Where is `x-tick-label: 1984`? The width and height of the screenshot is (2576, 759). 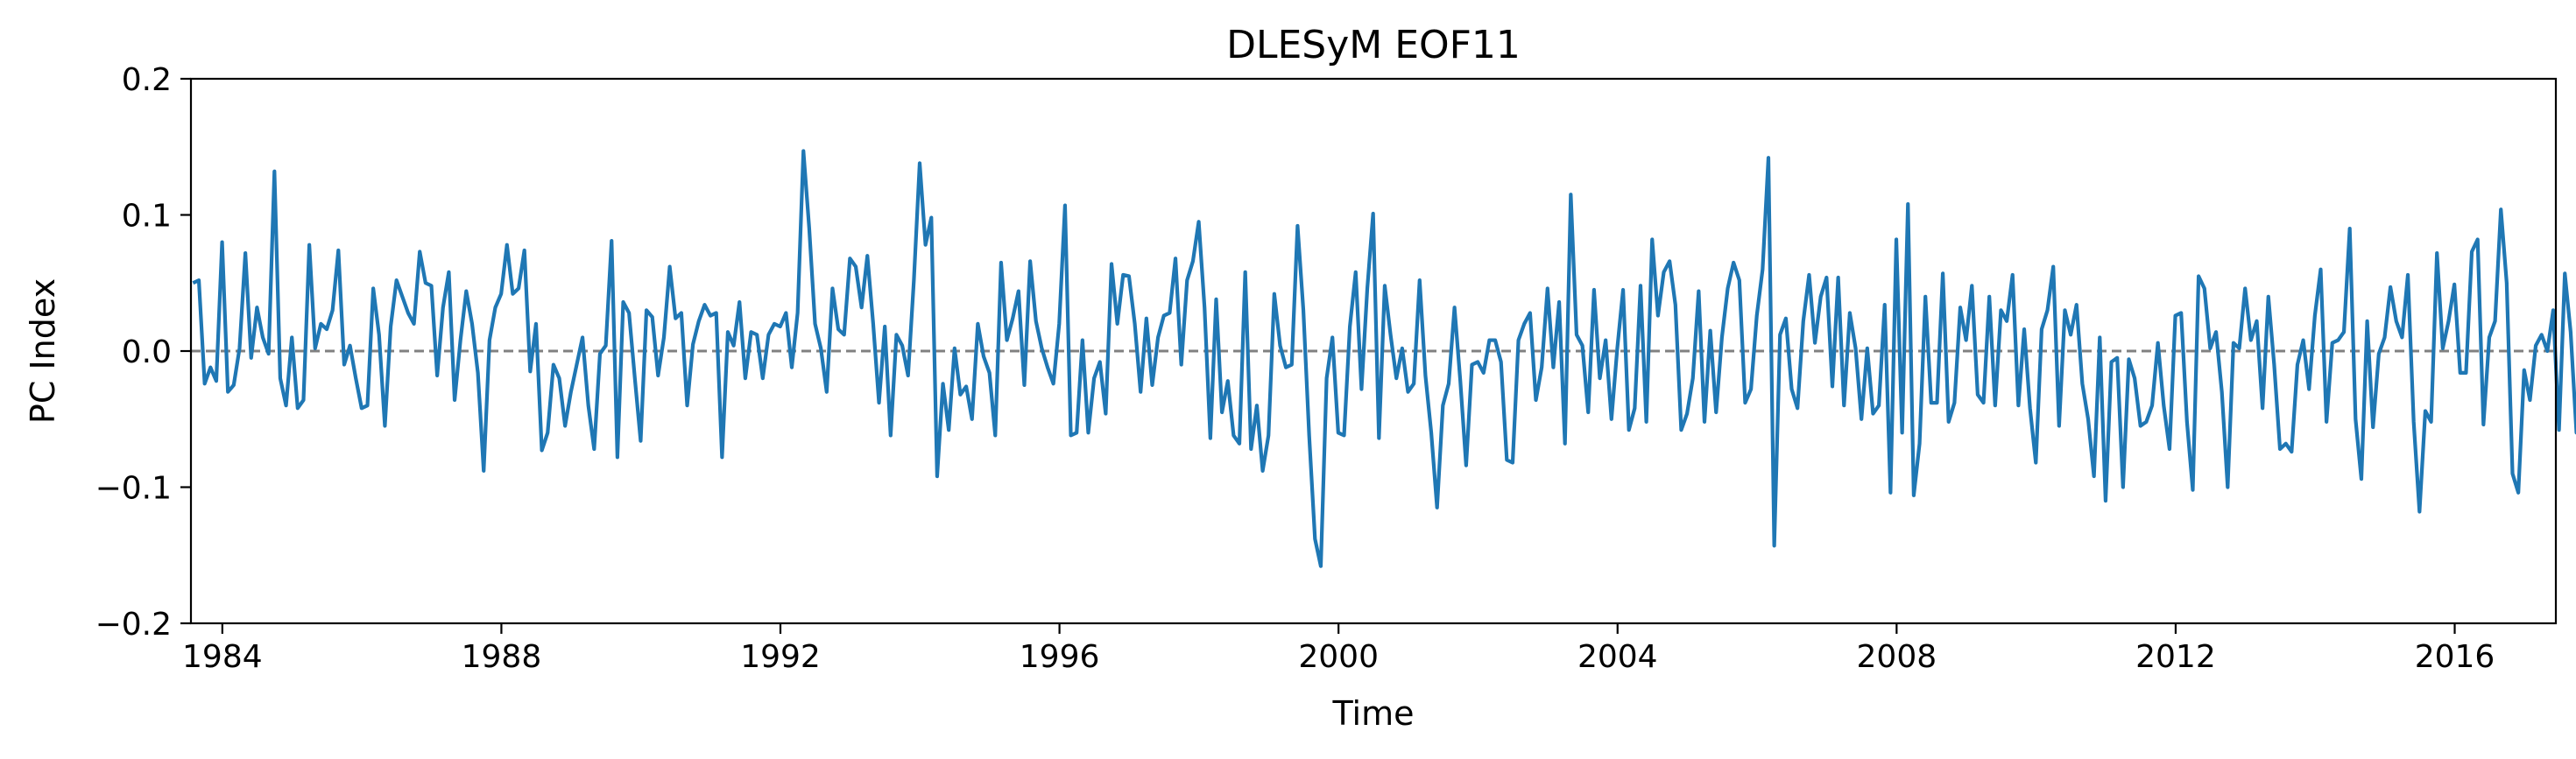 x-tick-label: 1984 is located at coordinates (222, 657).